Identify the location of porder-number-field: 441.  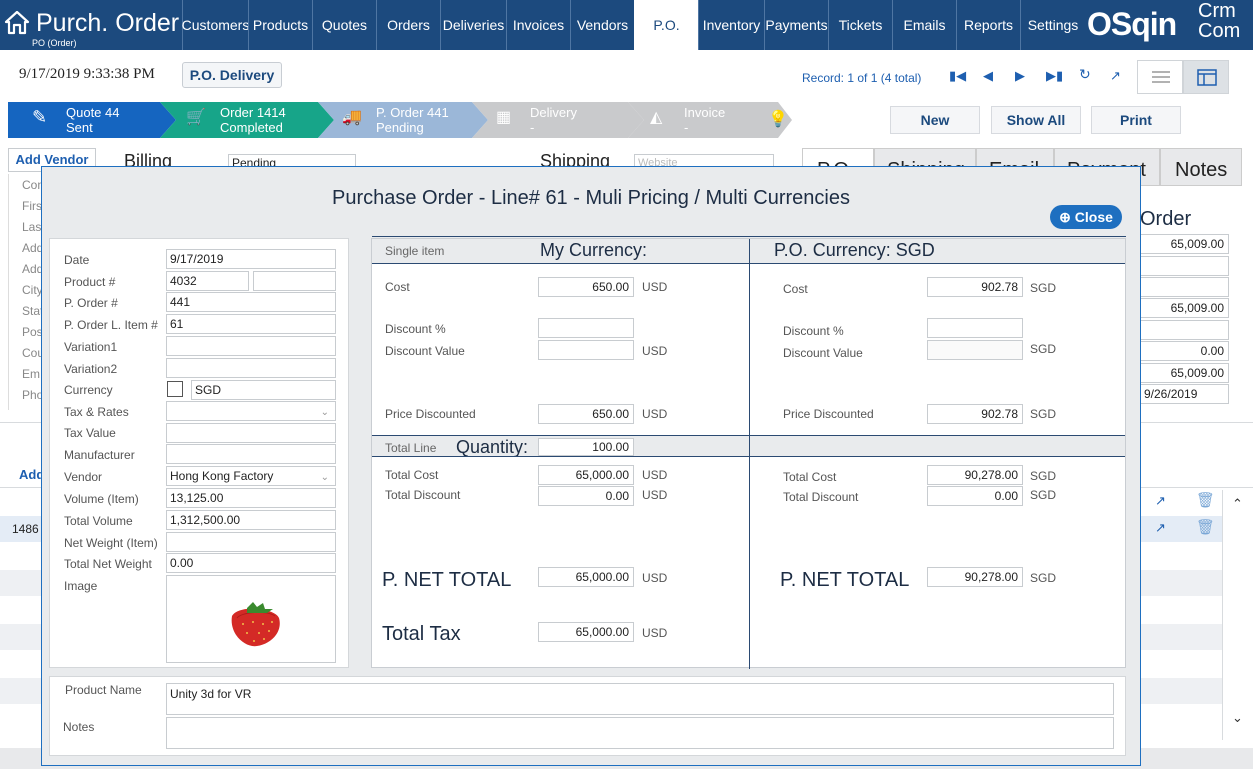
(251, 302).